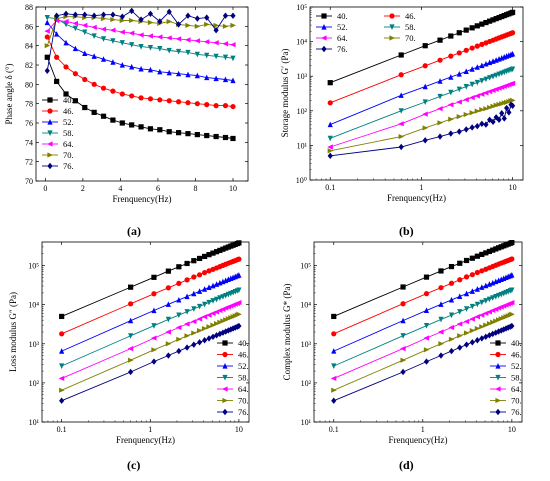 Image resolution: width=550 pixels, height=481 pixels. Describe the element at coordinates (68, 144) in the screenshot. I see `legend-label: 64.` at that location.